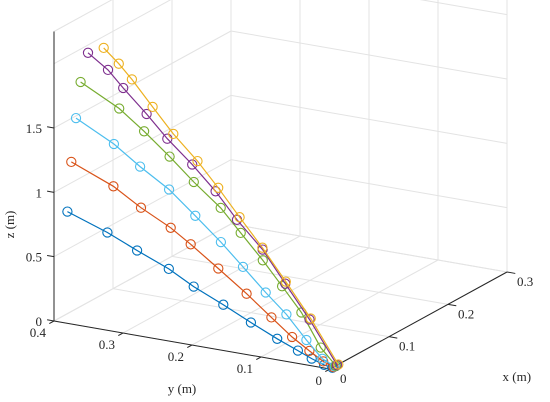 The height and width of the screenshot is (402, 550). What do you see at coordinates (418, 320) in the screenshot?
I see `x-axis-line` at bounding box center [418, 320].